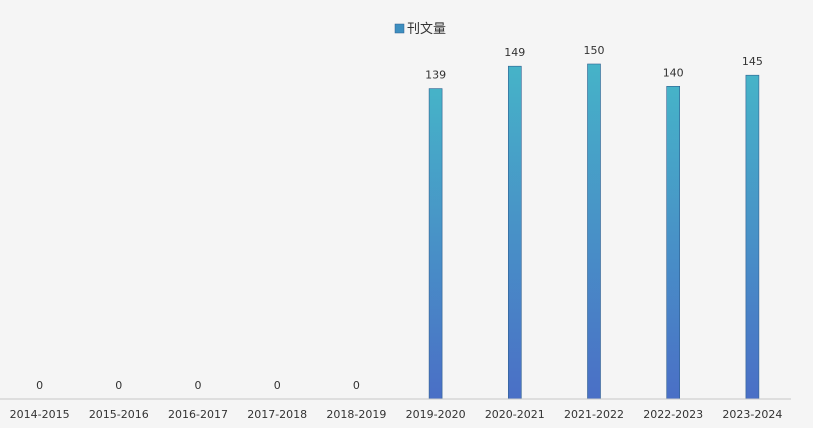  I want to click on legend-label: 刊文量, so click(426, 29).